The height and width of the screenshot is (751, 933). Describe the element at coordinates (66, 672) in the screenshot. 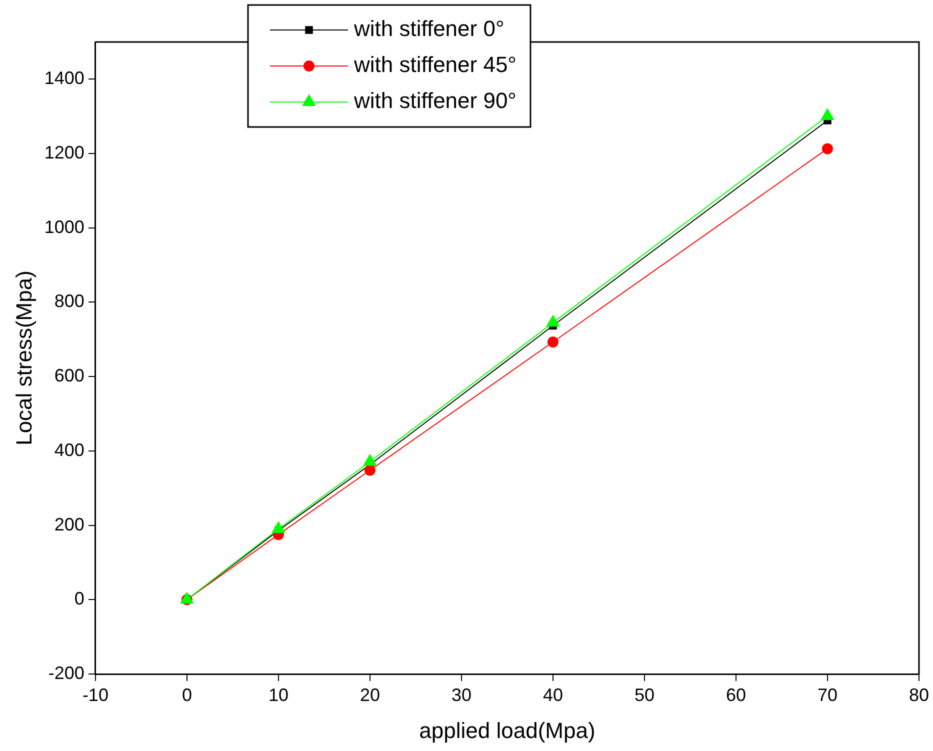

I see `y-tick-label: -200` at that location.